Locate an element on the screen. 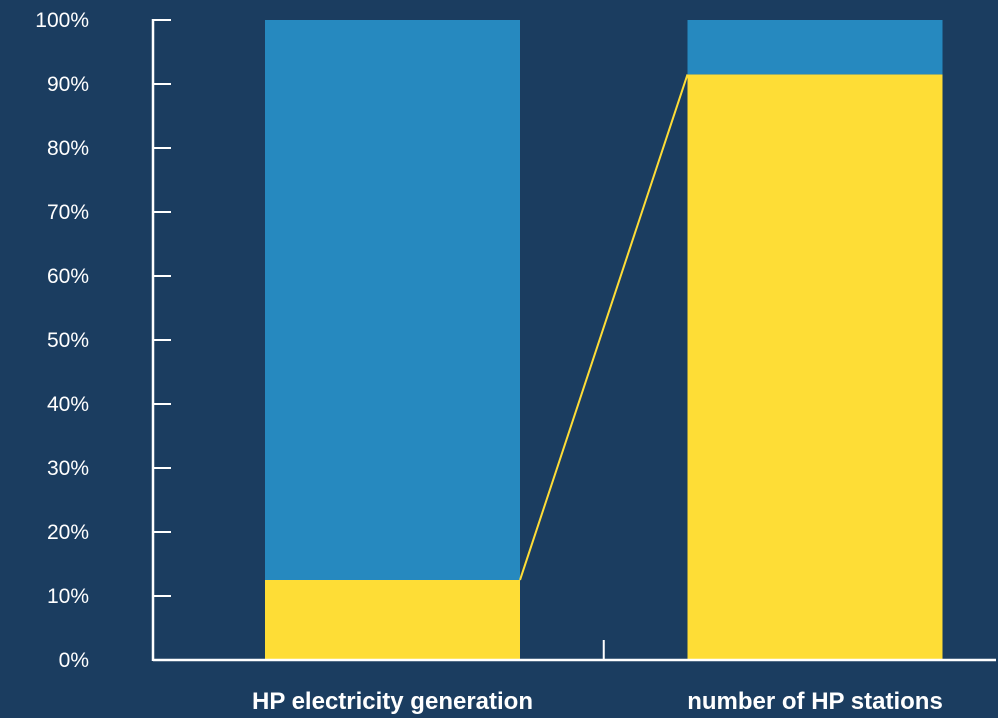 The width and height of the screenshot is (998, 718). y-tick-label: 60% is located at coordinates (68, 276).